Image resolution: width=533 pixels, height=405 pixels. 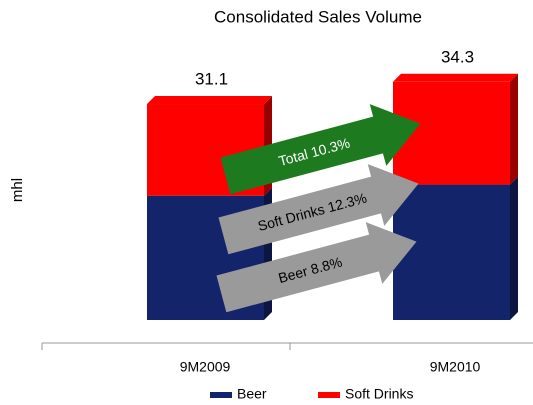 I want to click on total-label: 34.3, so click(x=457, y=56).